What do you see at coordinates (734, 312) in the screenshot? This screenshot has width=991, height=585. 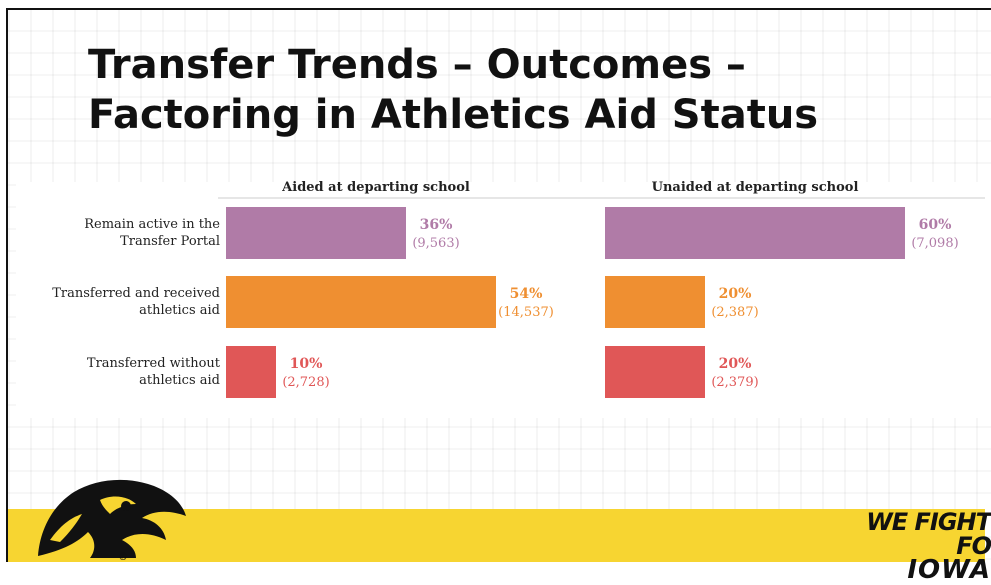 I see `count-label-panel-2-row-2: (2,387)` at bounding box center [734, 312].